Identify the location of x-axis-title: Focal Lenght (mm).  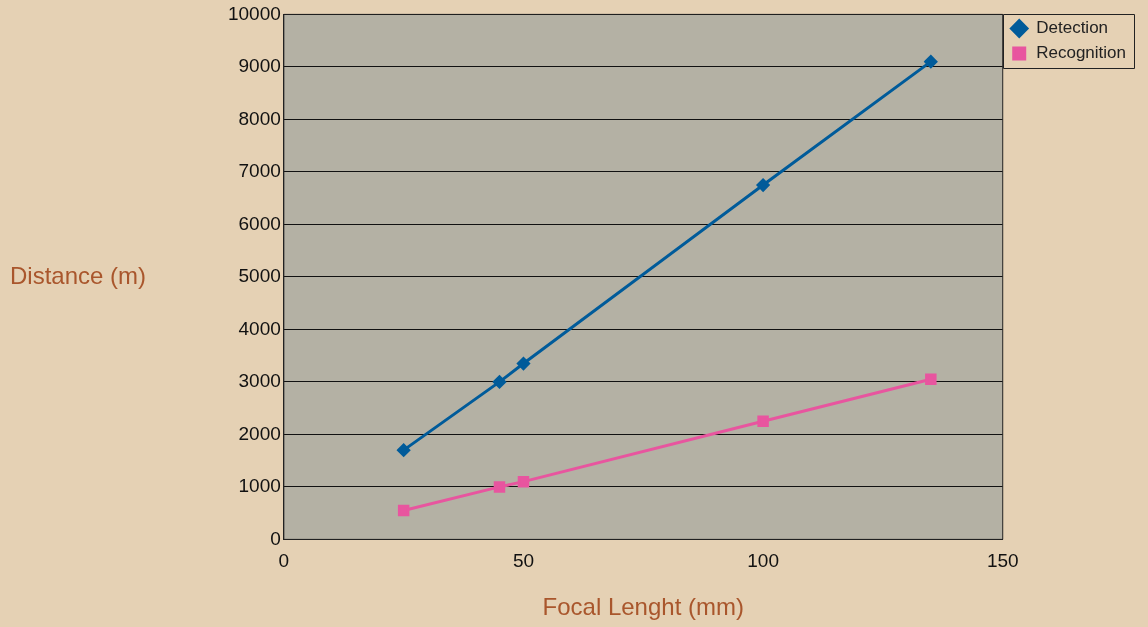
(643, 607).